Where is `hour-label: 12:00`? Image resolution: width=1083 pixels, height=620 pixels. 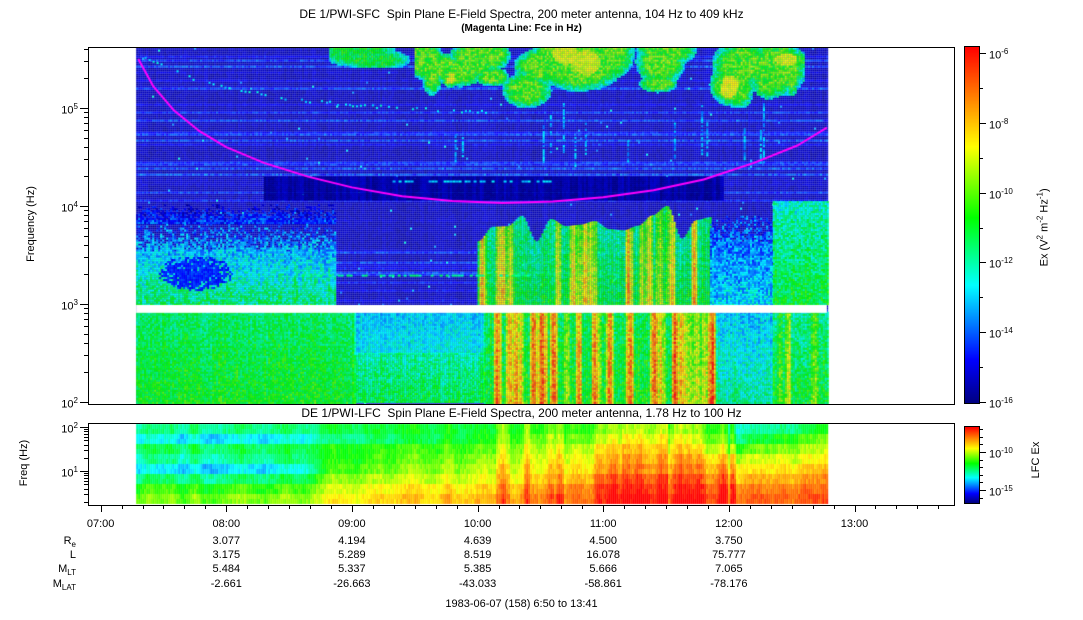
hour-label: 12:00 is located at coordinates (729, 524).